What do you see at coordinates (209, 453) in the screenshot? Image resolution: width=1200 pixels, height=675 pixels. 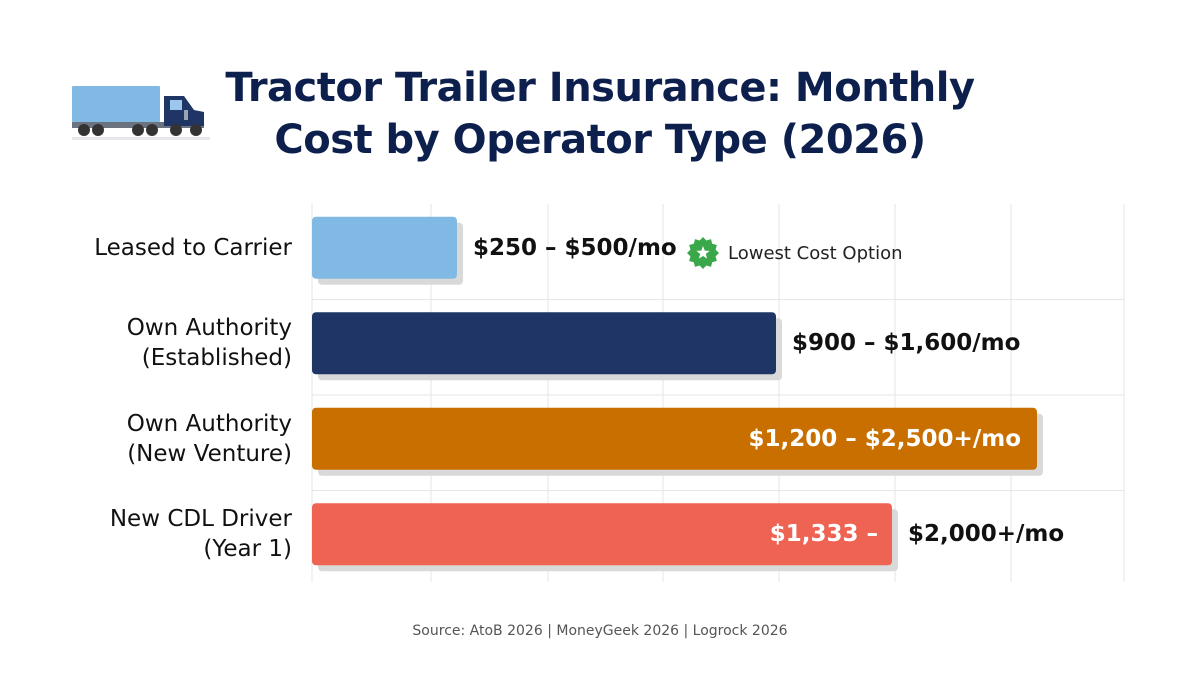 I see `category-label: (New Venture)` at bounding box center [209, 453].